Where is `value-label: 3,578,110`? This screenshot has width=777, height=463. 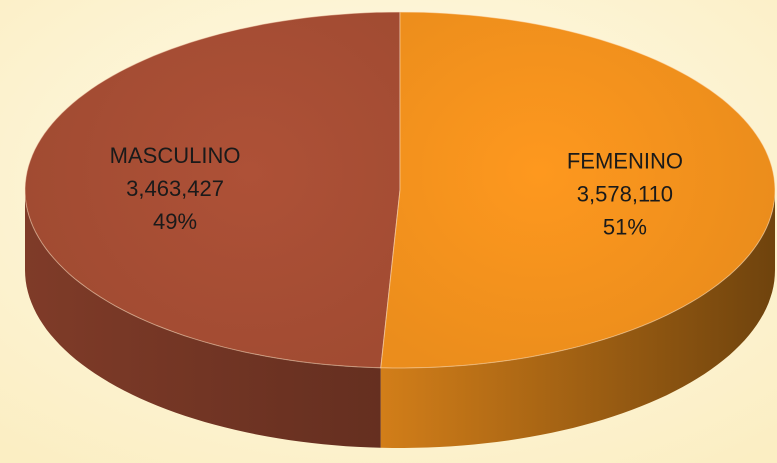 value-label: 3,578,110 is located at coordinates (625, 194).